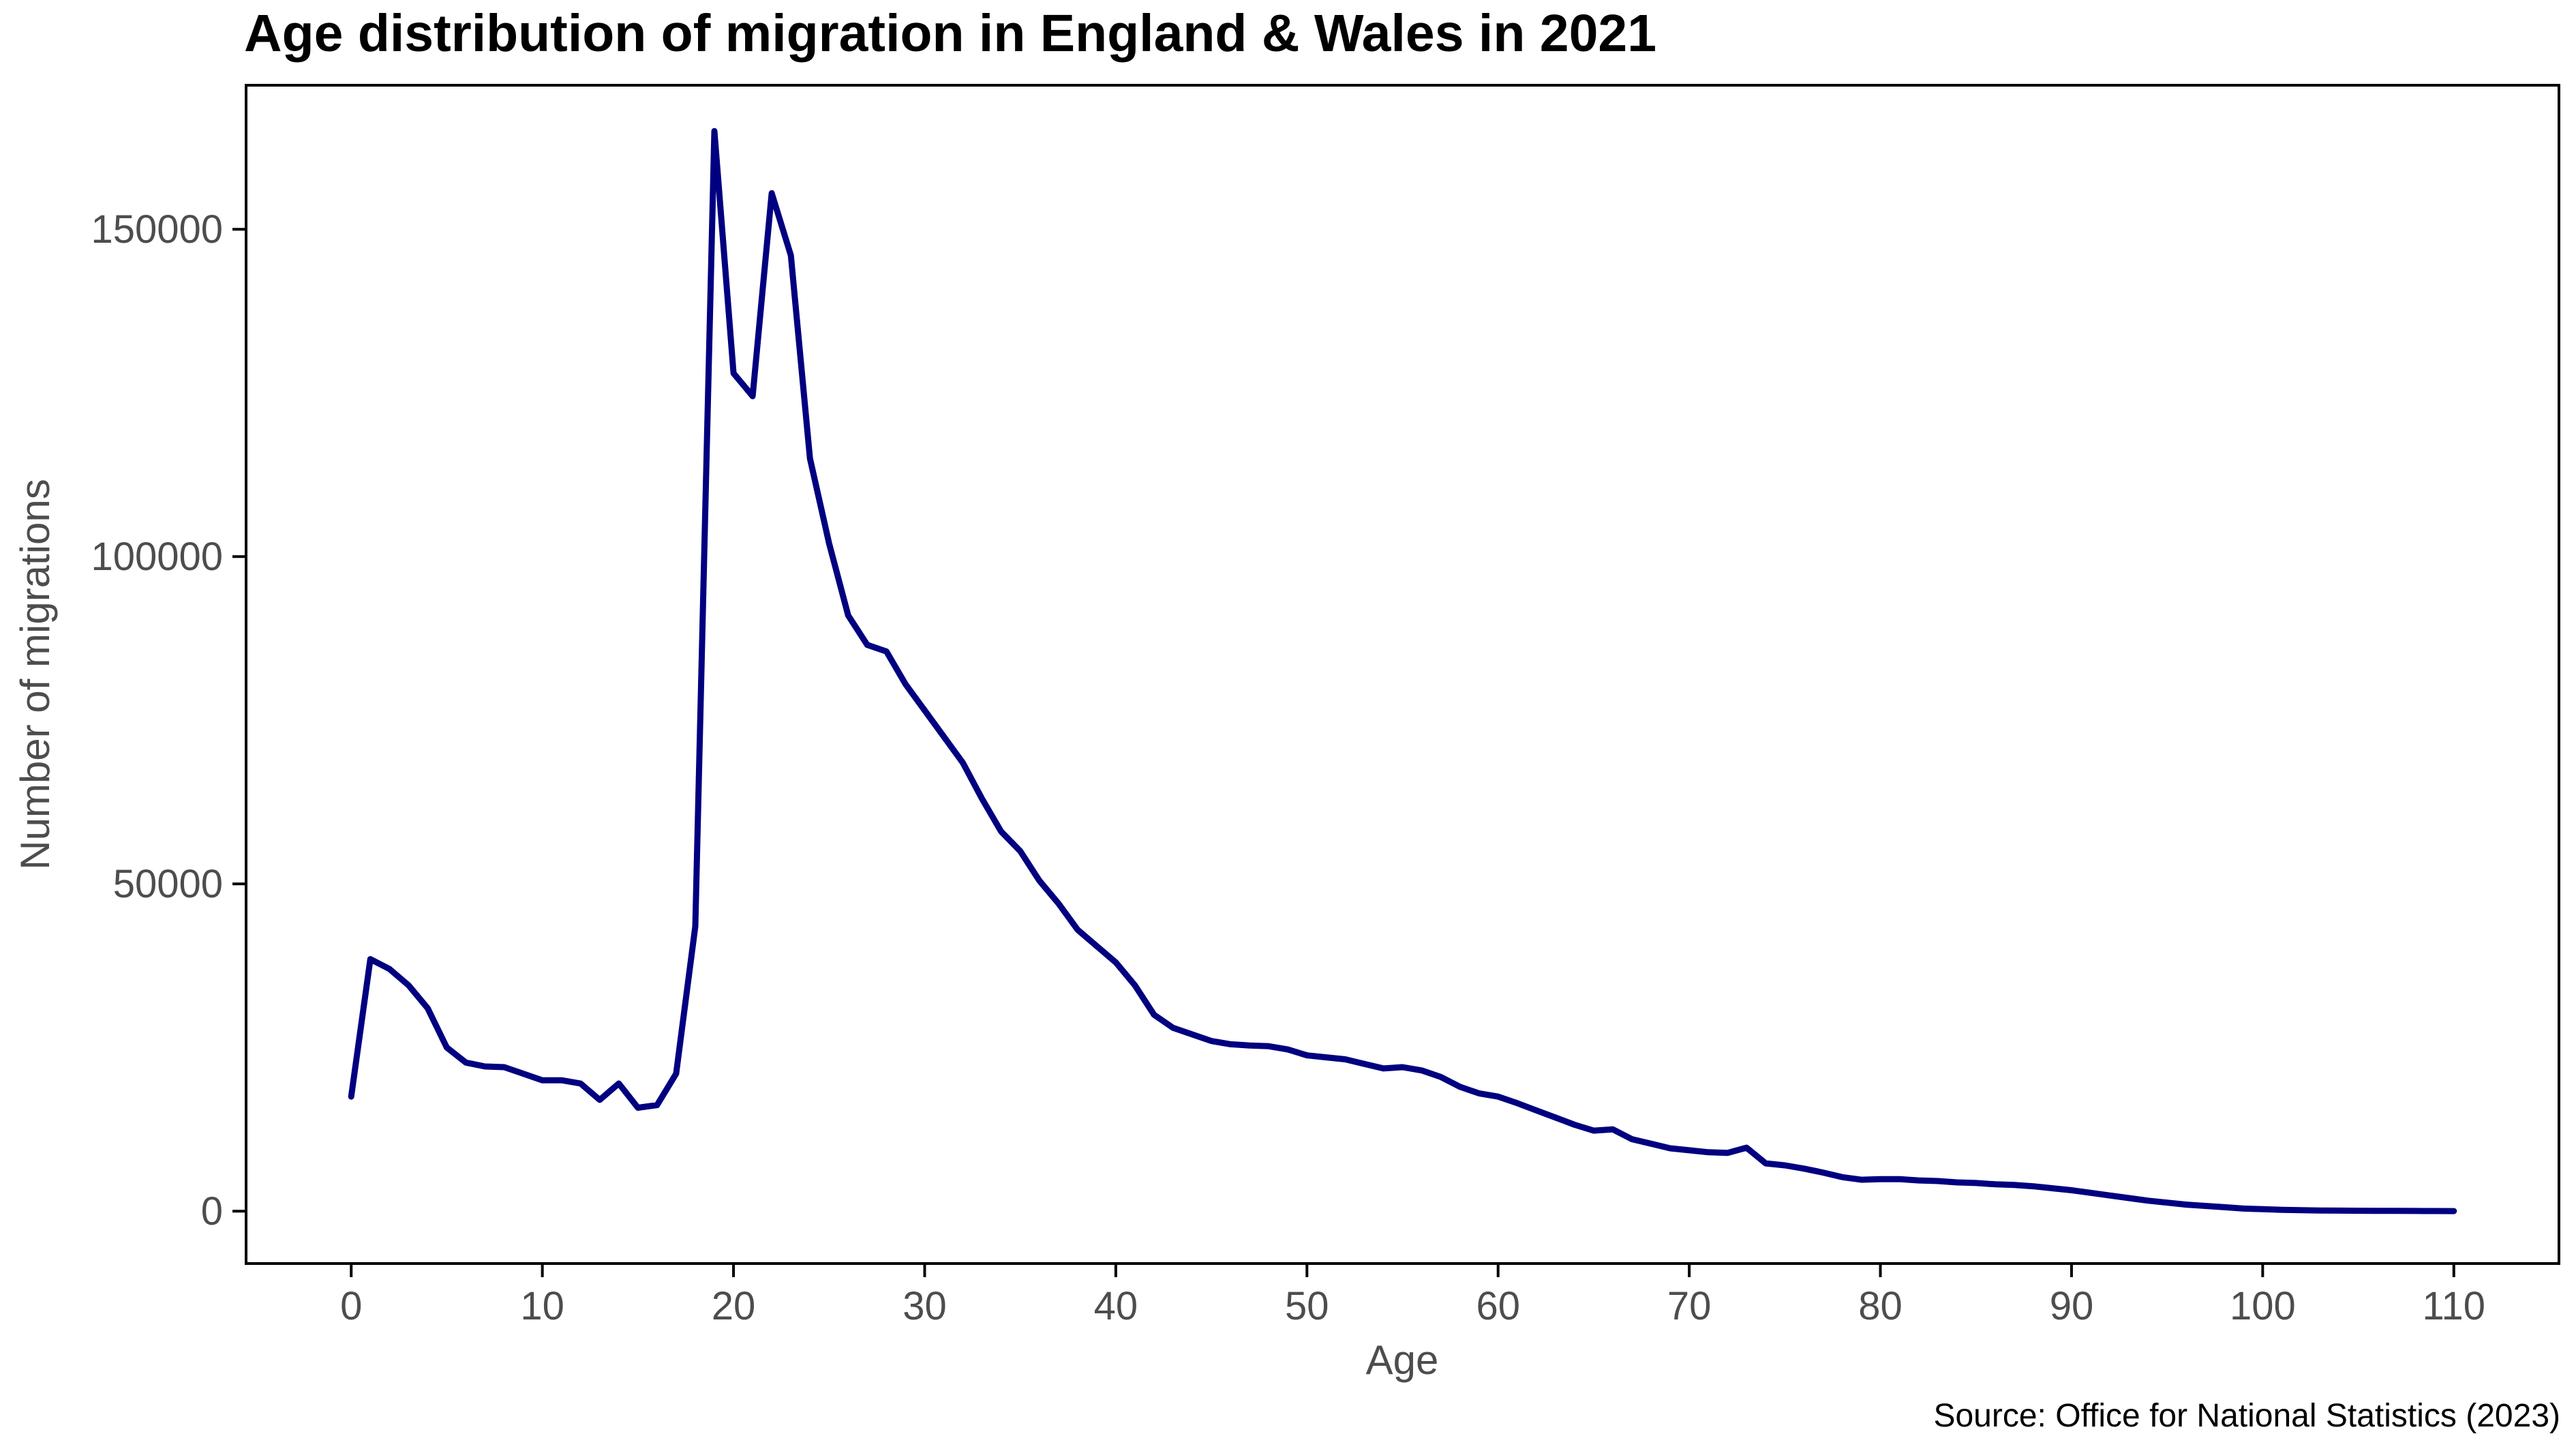  Describe the element at coordinates (1412, 1296) in the screenshot. I see `x-axis-ticks: 0 10 20 30 40 50 60 70 80 90 100 110` at that location.